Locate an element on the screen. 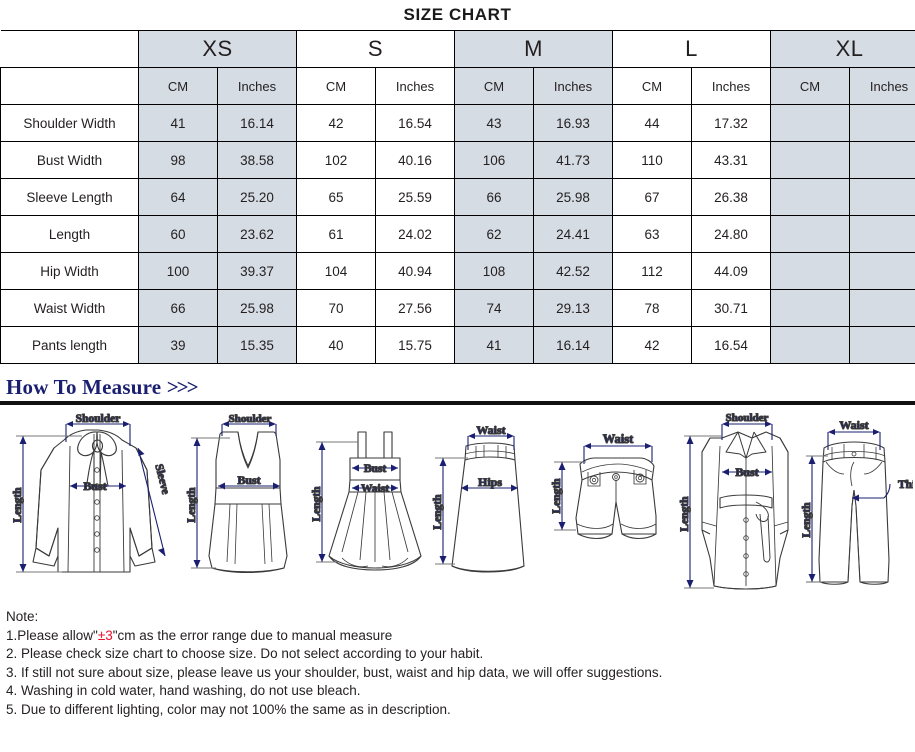  cell-value: 27.56 is located at coordinates (415, 308).